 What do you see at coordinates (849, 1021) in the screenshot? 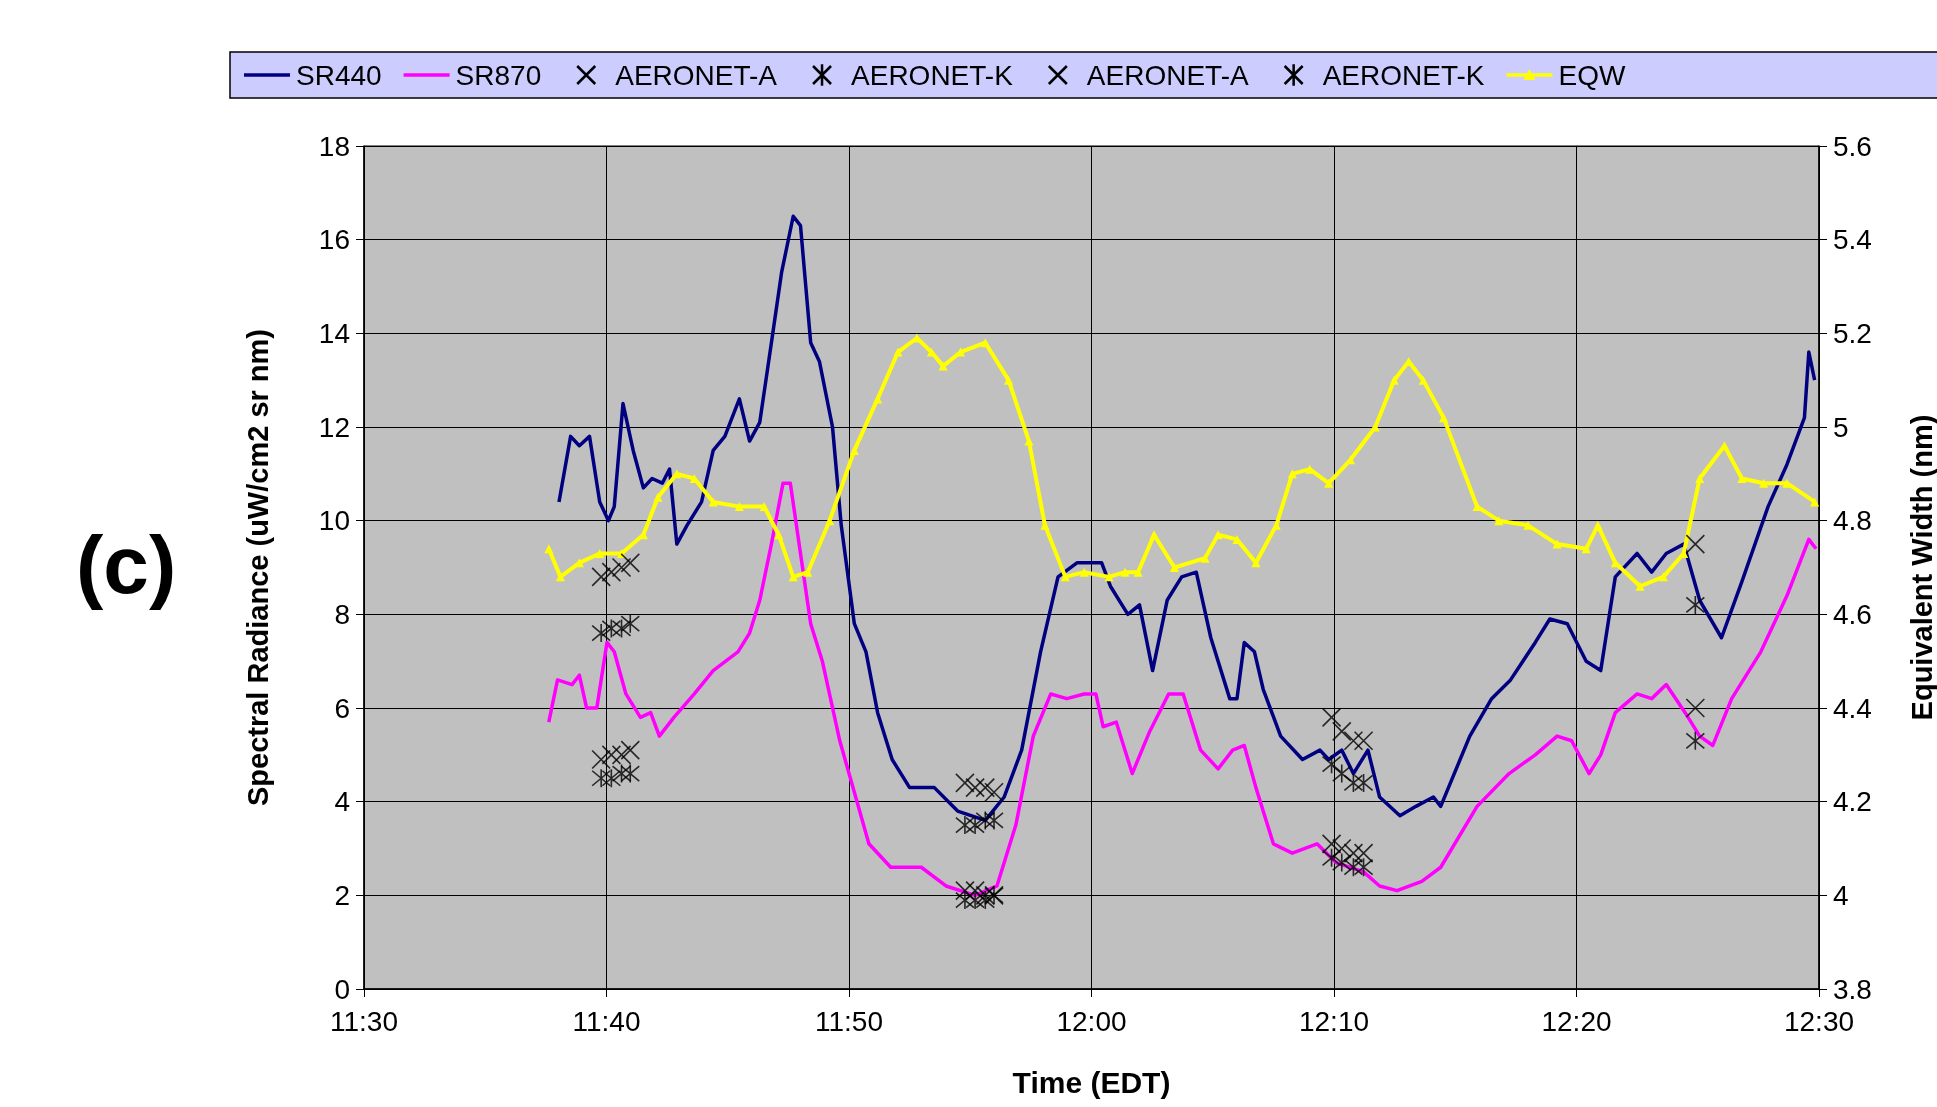
I see `x-tick-label: 11:50` at bounding box center [849, 1021].